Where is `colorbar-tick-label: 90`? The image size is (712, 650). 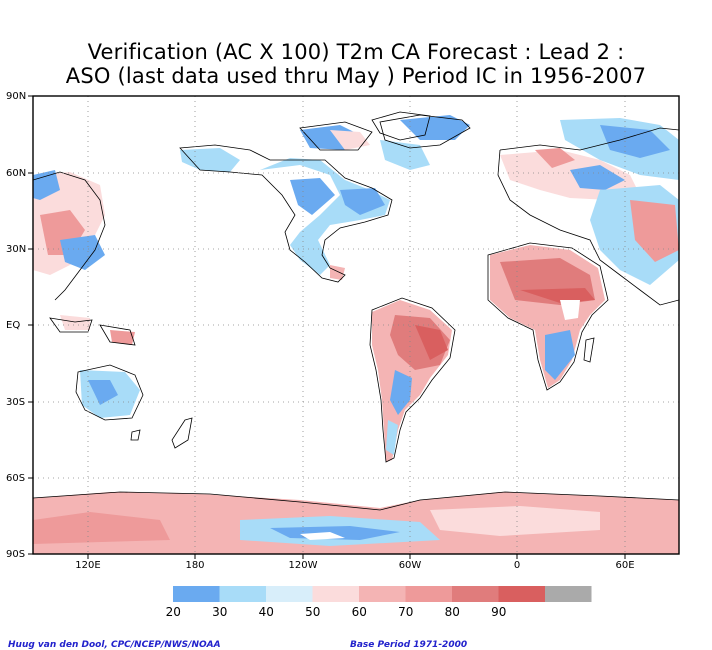 colorbar-tick-label: 90 is located at coordinates (499, 612).